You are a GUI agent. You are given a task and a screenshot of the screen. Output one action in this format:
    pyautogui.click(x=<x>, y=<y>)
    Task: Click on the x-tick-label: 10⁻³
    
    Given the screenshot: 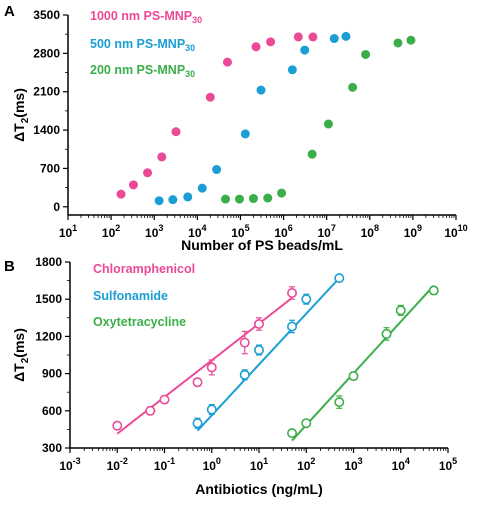 What is the action you would take?
    pyautogui.click(x=69, y=464)
    